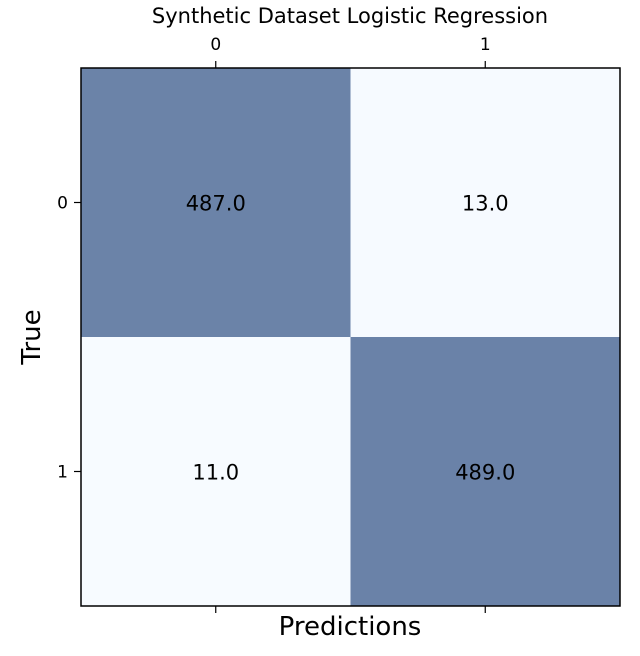 The image size is (640, 656). What do you see at coordinates (69, 338) in the screenshot?
I see `y-axis-ticks: 01` at bounding box center [69, 338].